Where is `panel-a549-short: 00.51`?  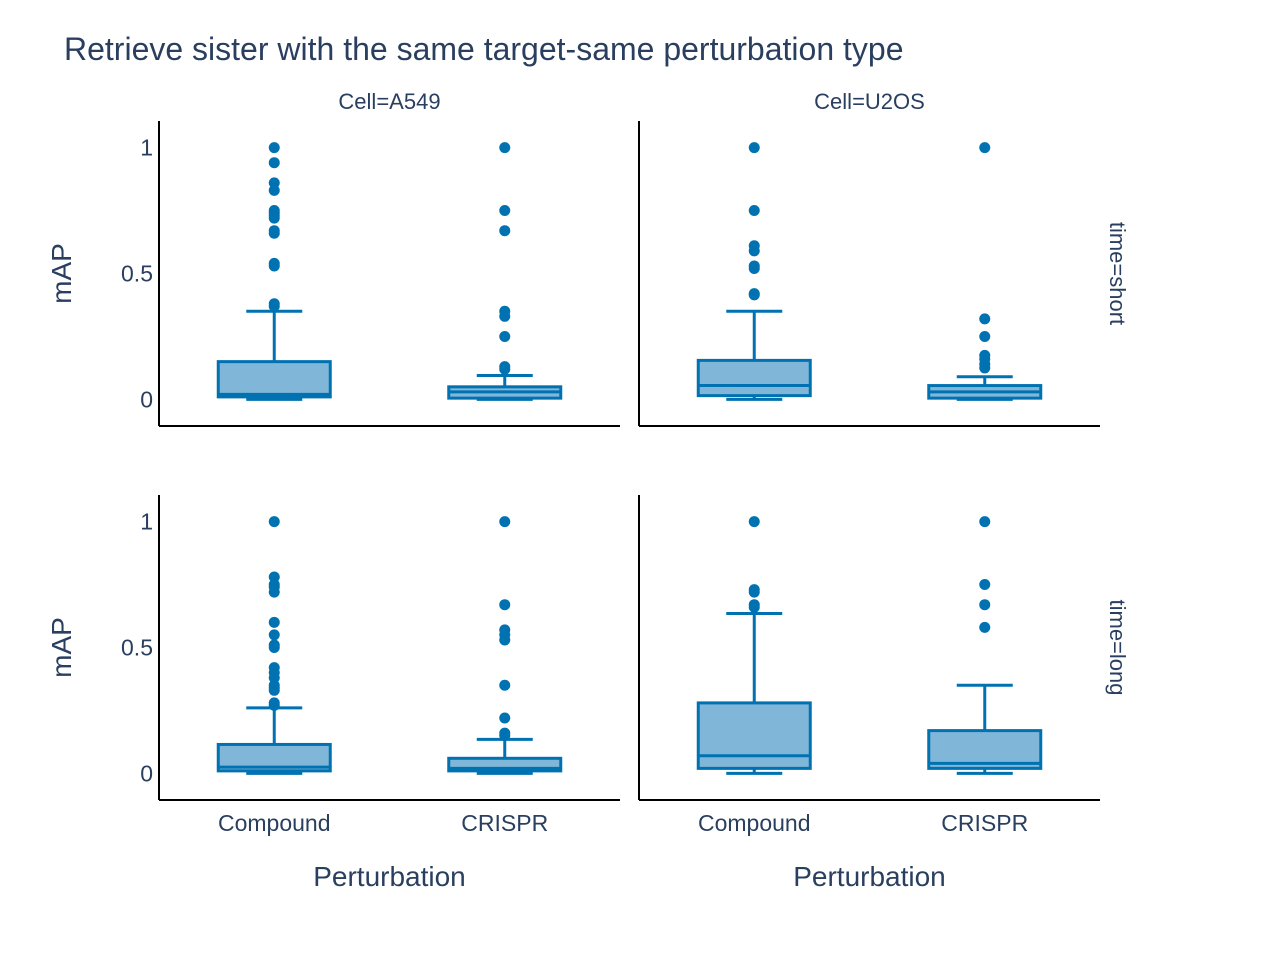
panel-a549-short: 00.51 is located at coordinates (370, 274).